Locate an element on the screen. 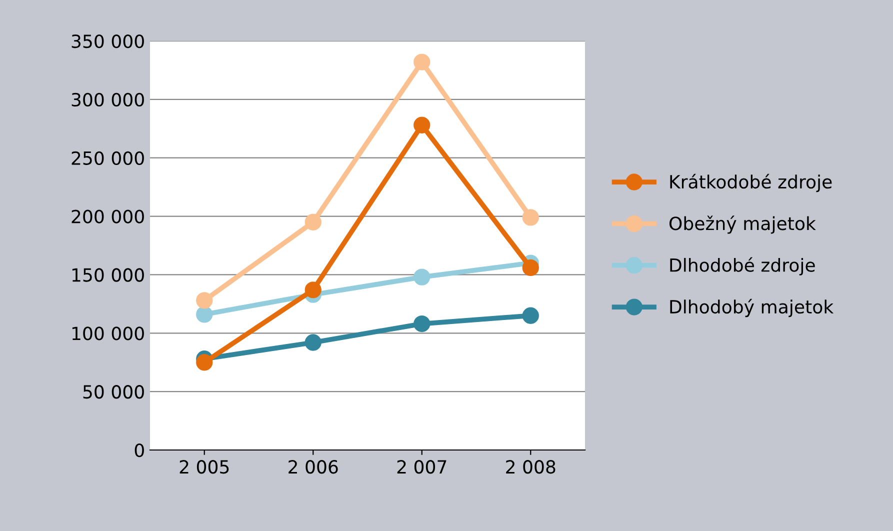 The image size is (893, 531). y-tick-label: 50 000 is located at coordinates (113, 392).